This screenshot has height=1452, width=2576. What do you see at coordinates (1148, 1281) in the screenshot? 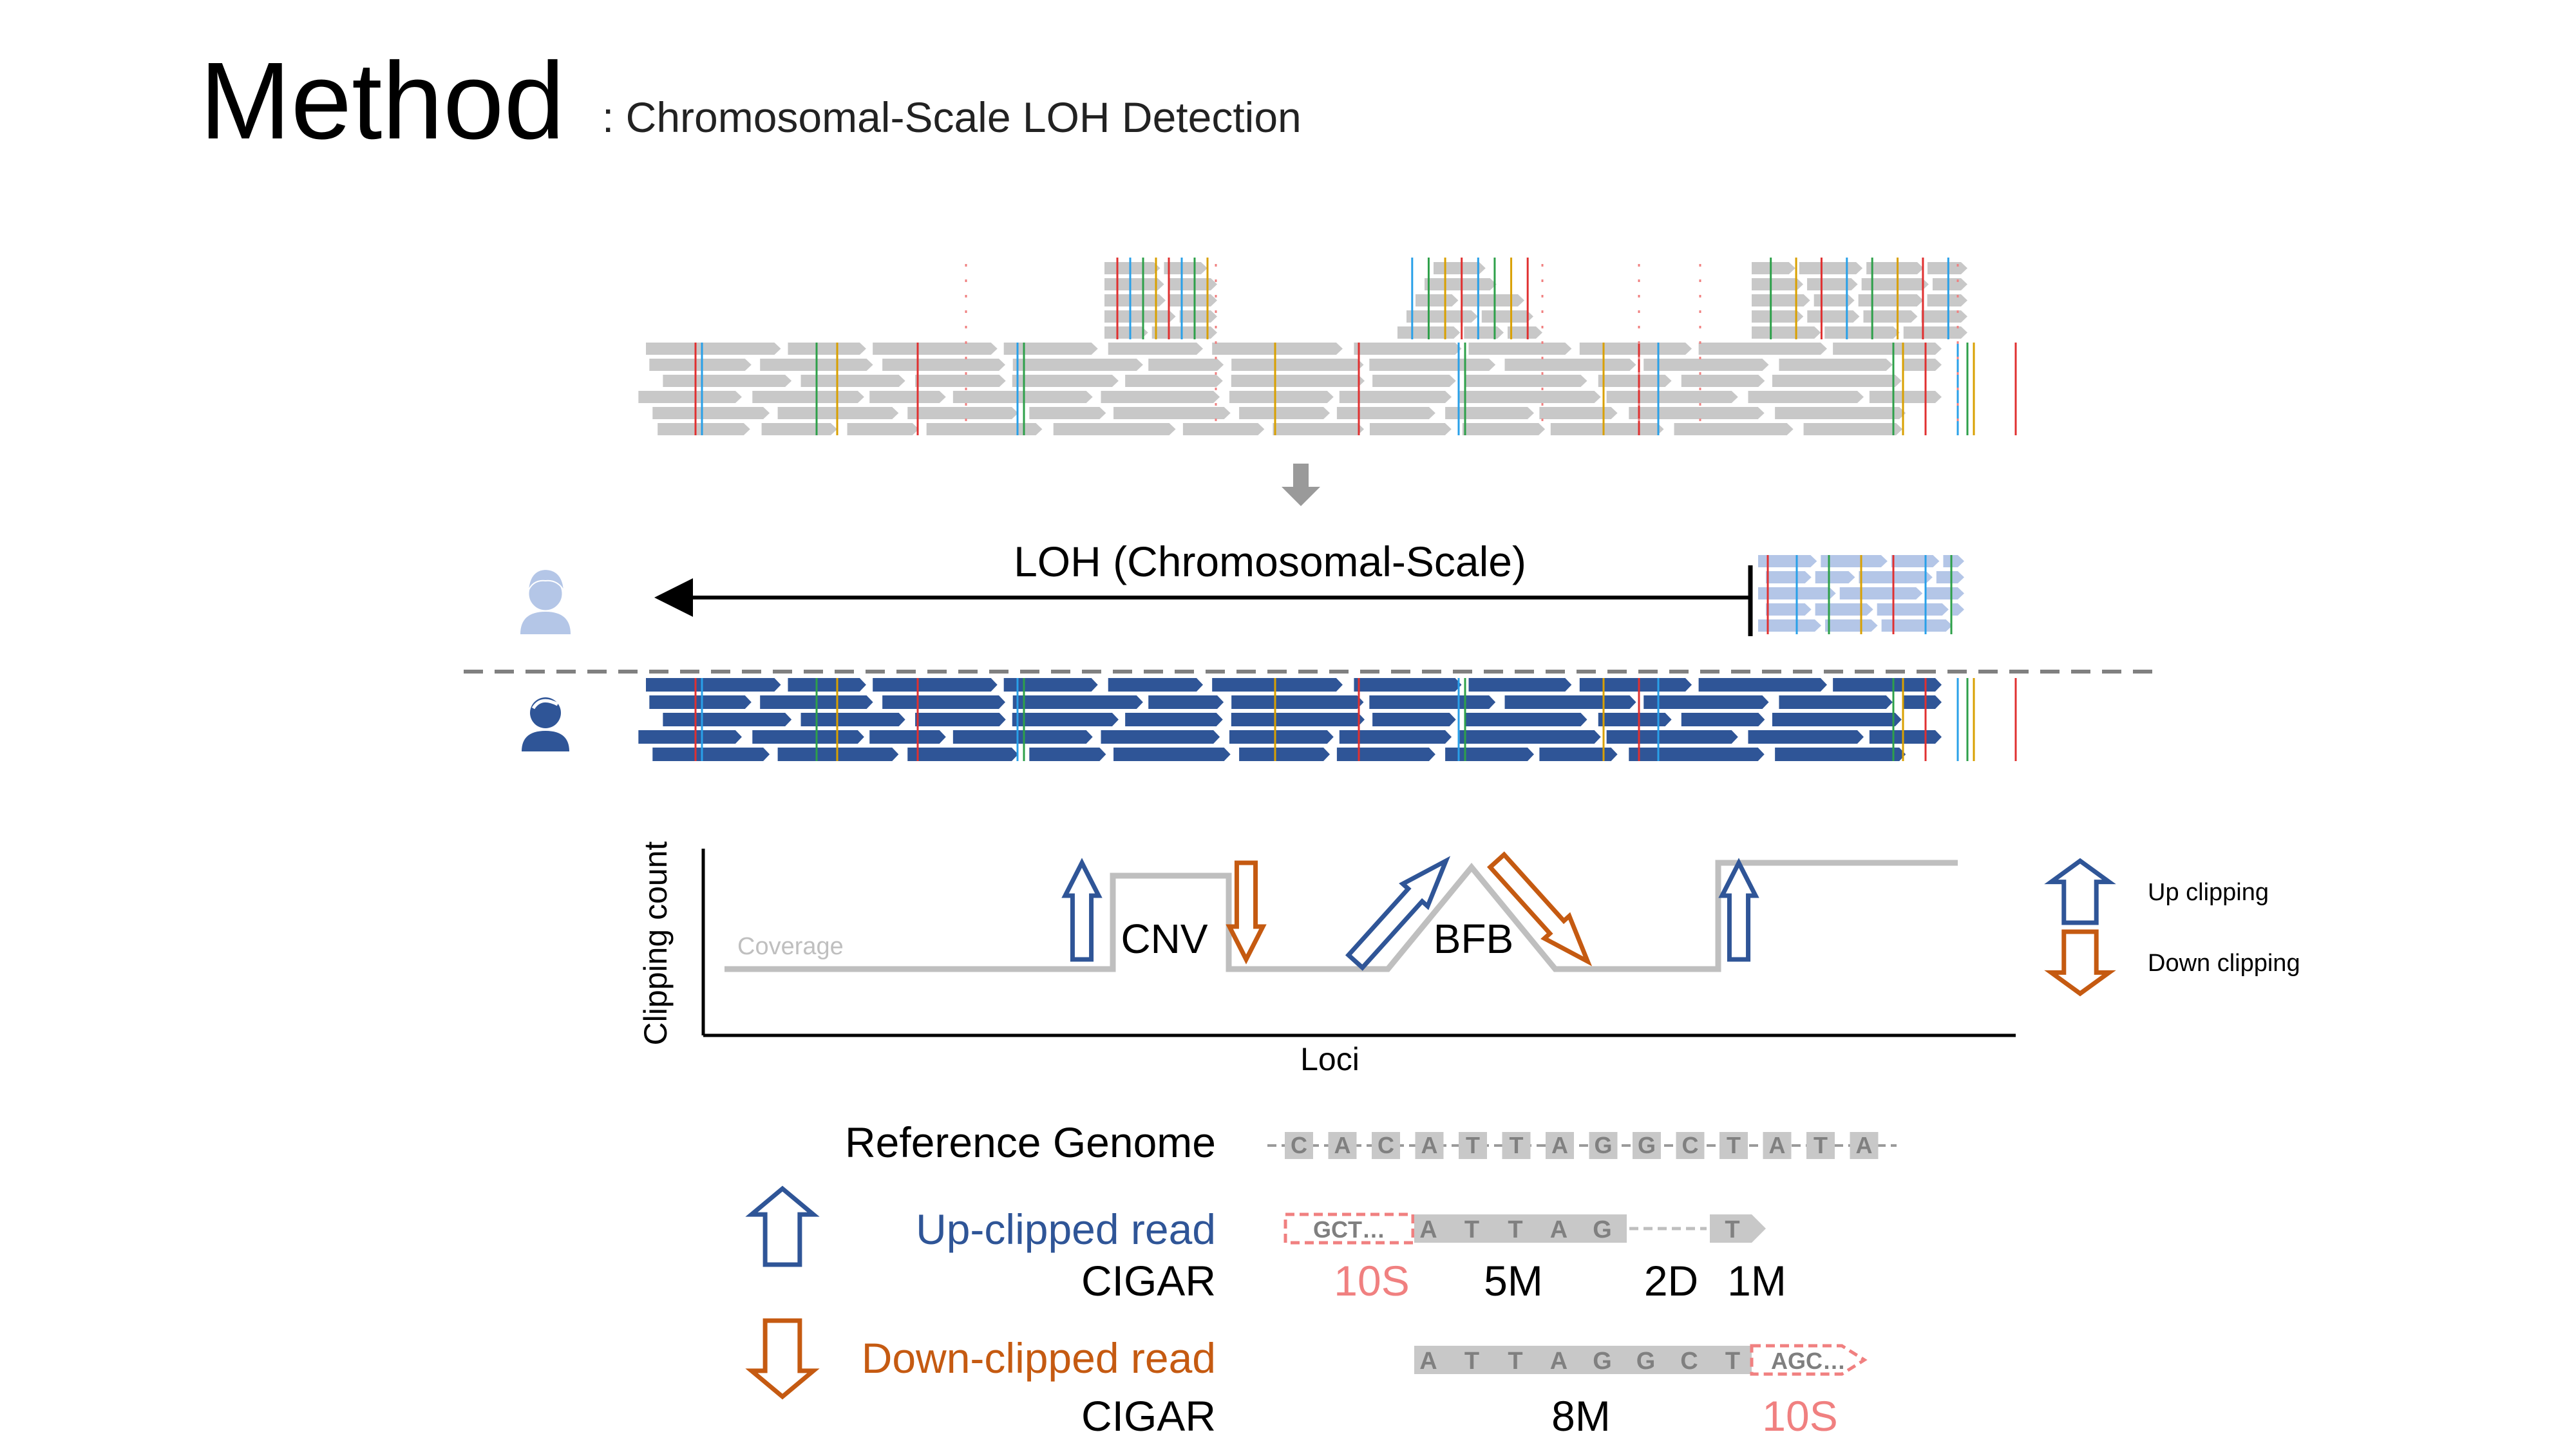
I see `up-cigar-label: CIGAR` at bounding box center [1148, 1281].